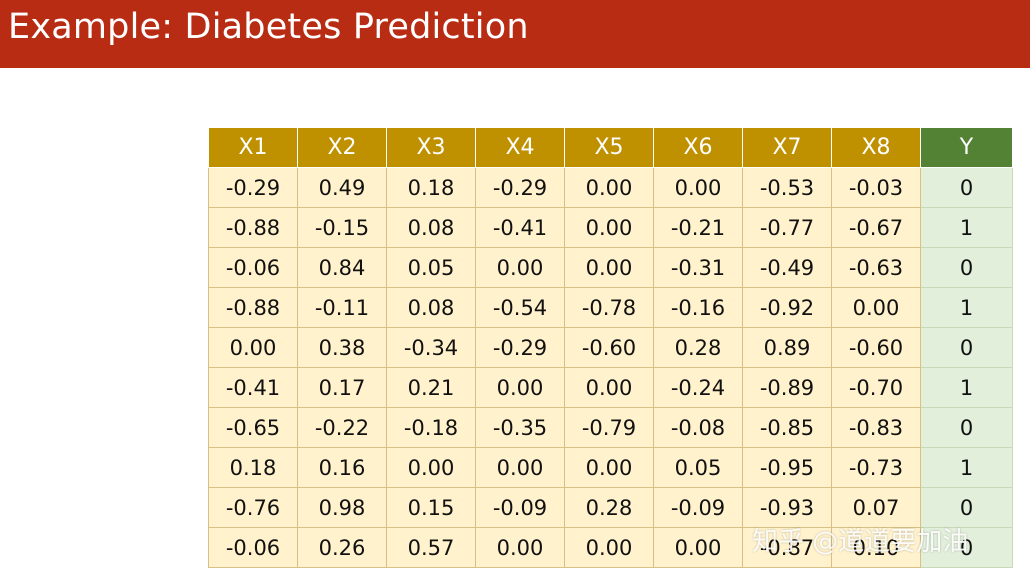  What do you see at coordinates (876, 547) in the screenshot?
I see `feature-cell: 0.10` at bounding box center [876, 547].